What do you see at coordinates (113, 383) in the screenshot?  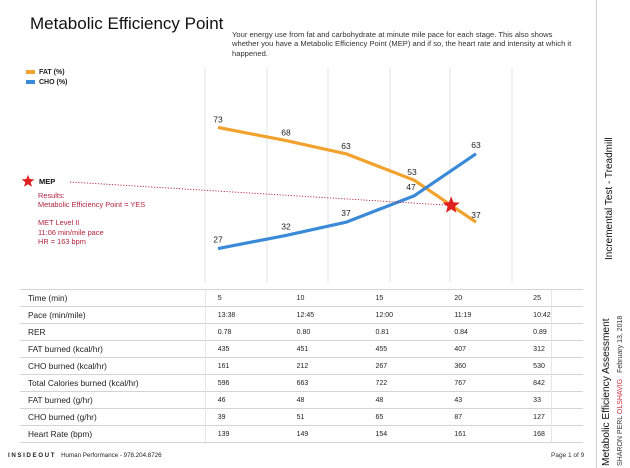 I see `row-label: Total Calories burned (kcal/hr)` at bounding box center [113, 383].